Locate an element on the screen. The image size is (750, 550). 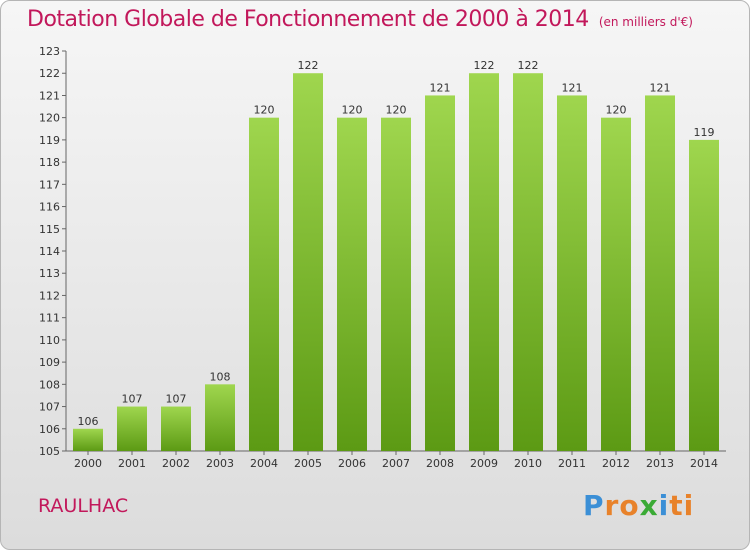
y-tick-label: 121 is located at coordinates (49, 95).